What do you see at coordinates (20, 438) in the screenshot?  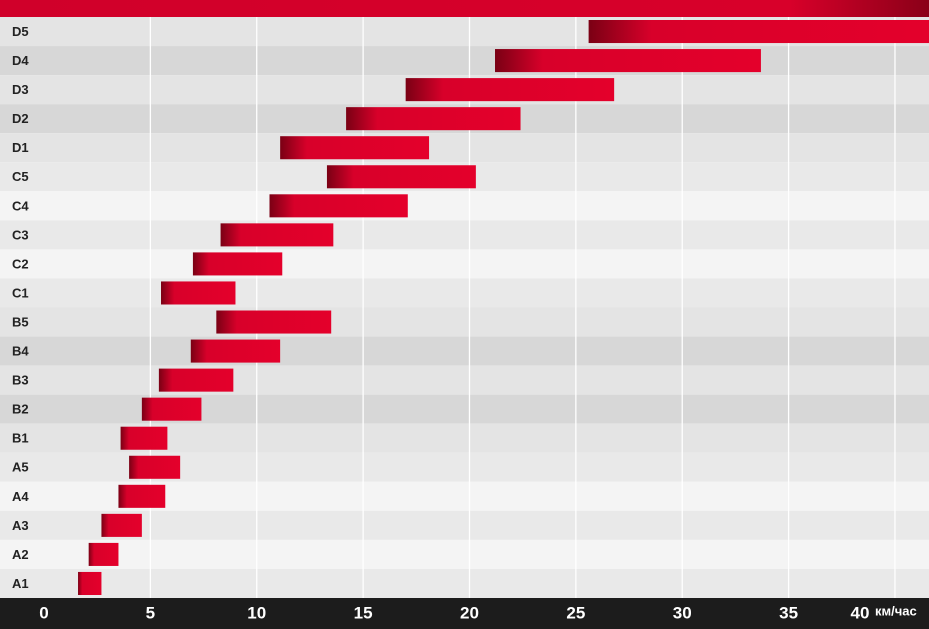 I see `category-label: B1` at bounding box center [20, 438].